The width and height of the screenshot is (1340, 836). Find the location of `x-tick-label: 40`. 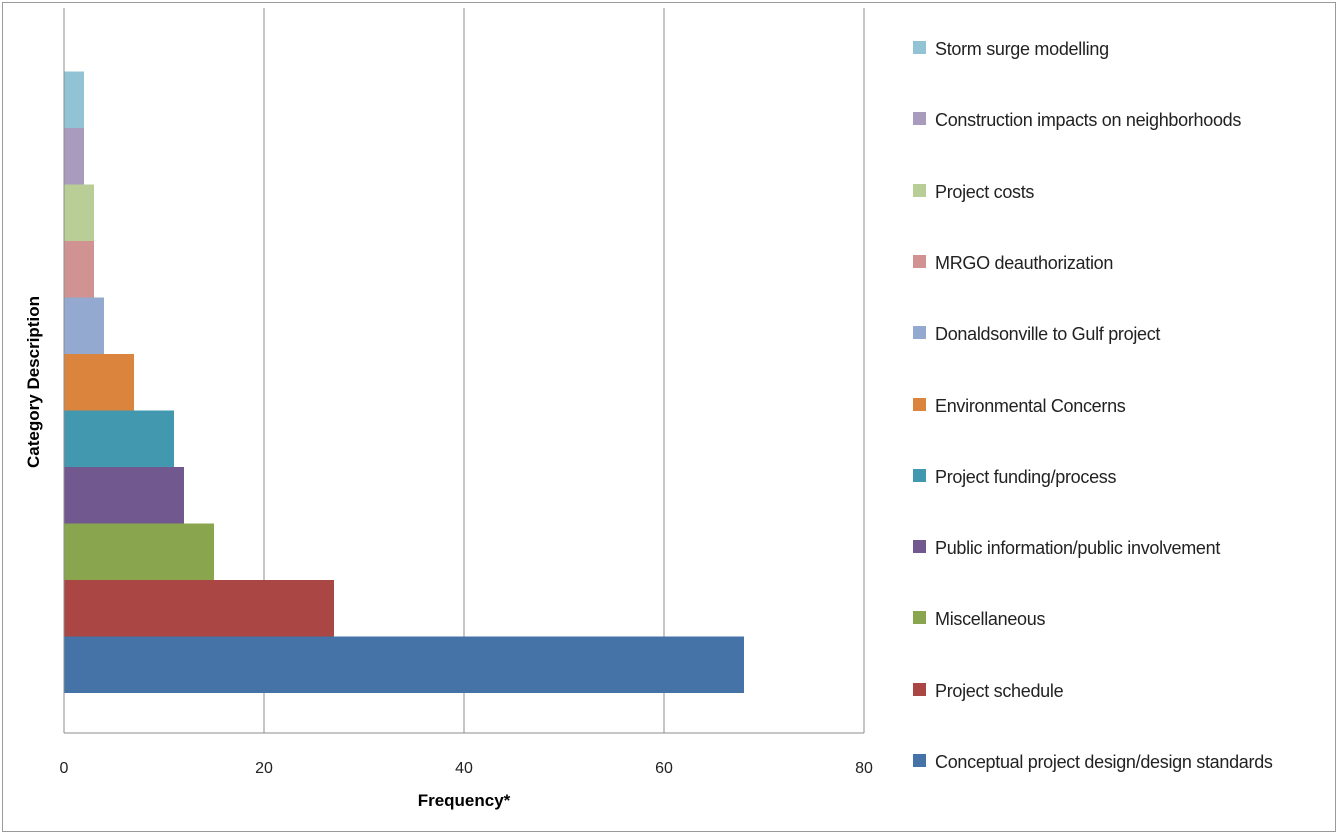

x-tick-label: 40 is located at coordinates (464, 768).